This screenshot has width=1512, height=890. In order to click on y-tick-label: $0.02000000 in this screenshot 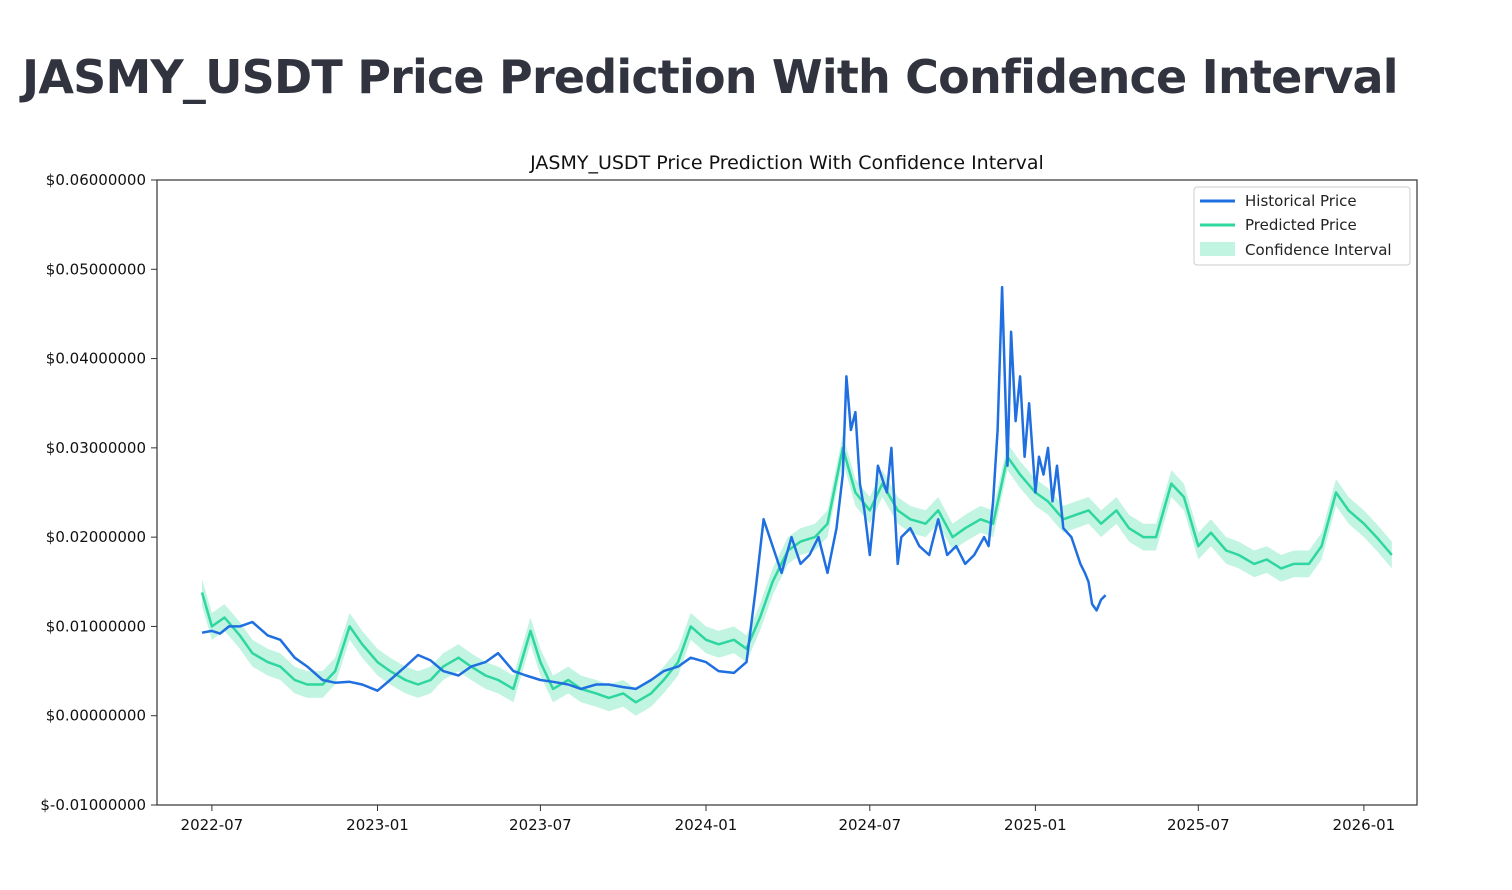, I will do `click(96, 537)`.